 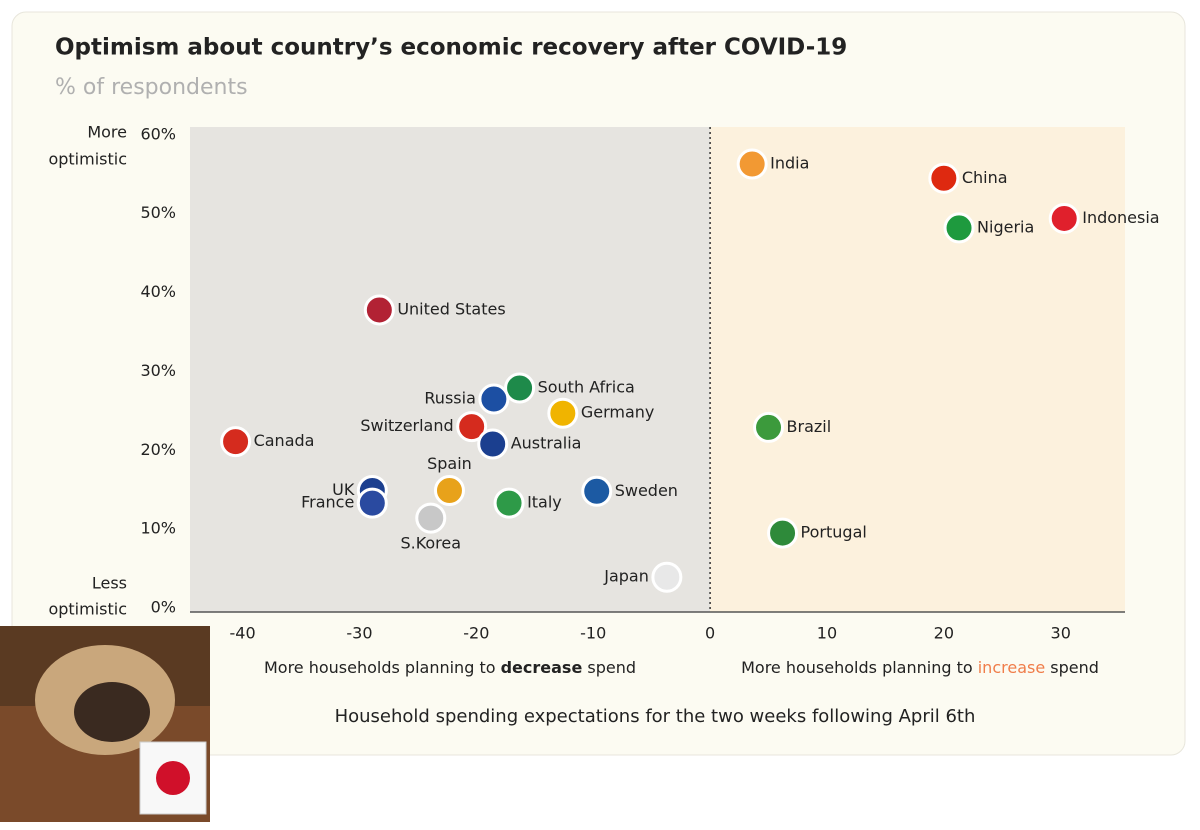 What do you see at coordinates (834, 532) in the screenshot?
I see `point-label: Portugal` at bounding box center [834, 532].